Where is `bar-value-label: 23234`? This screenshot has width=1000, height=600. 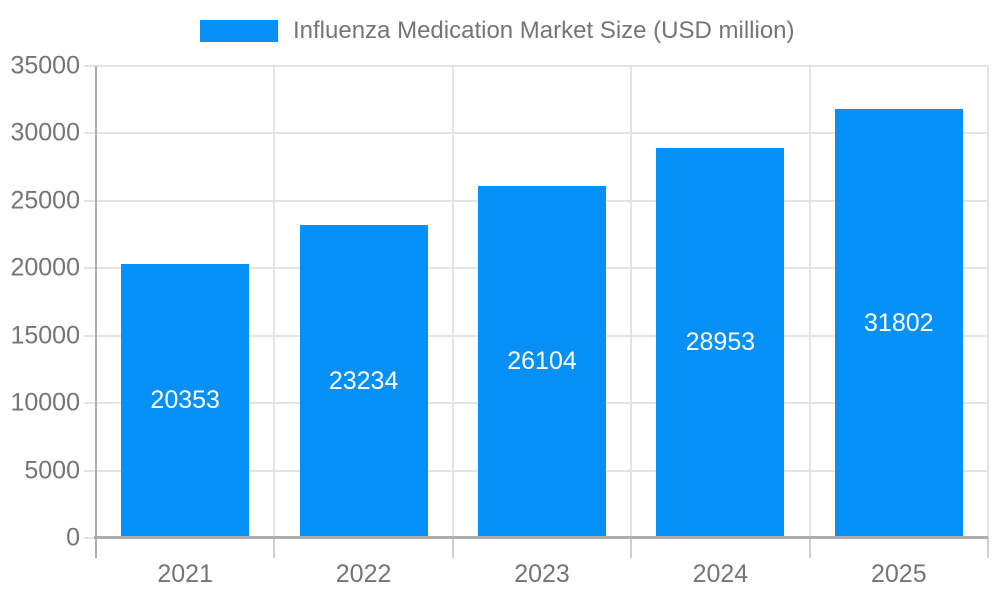
bar-value-label: 23234 is located at coordinates (363, 380).